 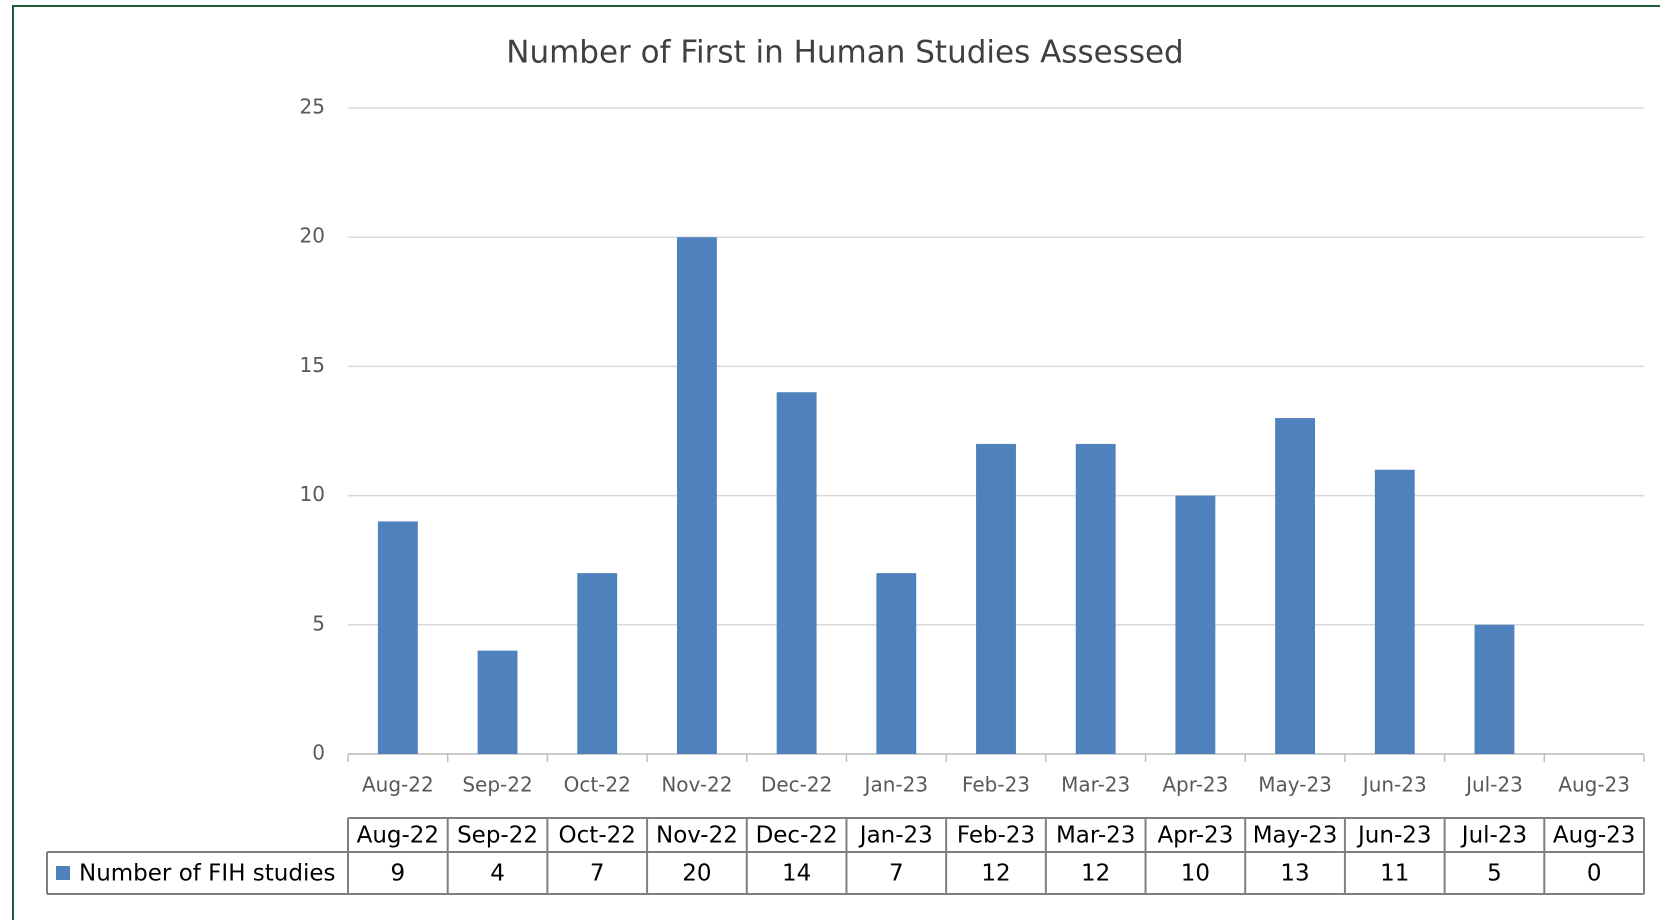 I want to click on y-tick-label: 0, so click(x=318, y=753).